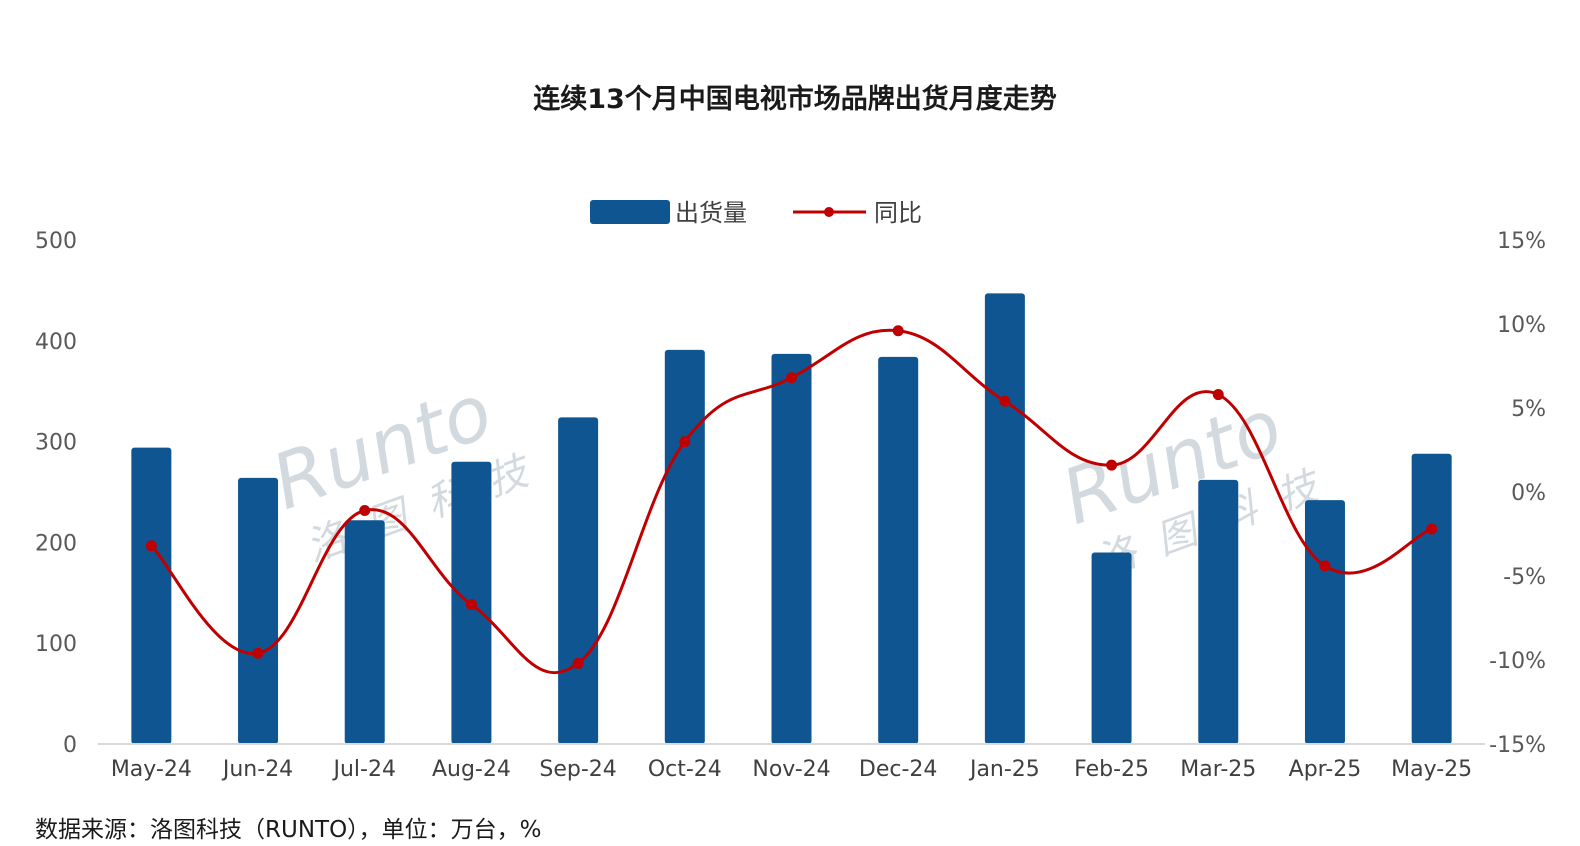 This screenshot has height=846, width=1580. What do you see at coordinates (56, 493) in the screenshot?
I see `left-axis: 0 100 200 300 400 500` at bounding box center [56, 493].